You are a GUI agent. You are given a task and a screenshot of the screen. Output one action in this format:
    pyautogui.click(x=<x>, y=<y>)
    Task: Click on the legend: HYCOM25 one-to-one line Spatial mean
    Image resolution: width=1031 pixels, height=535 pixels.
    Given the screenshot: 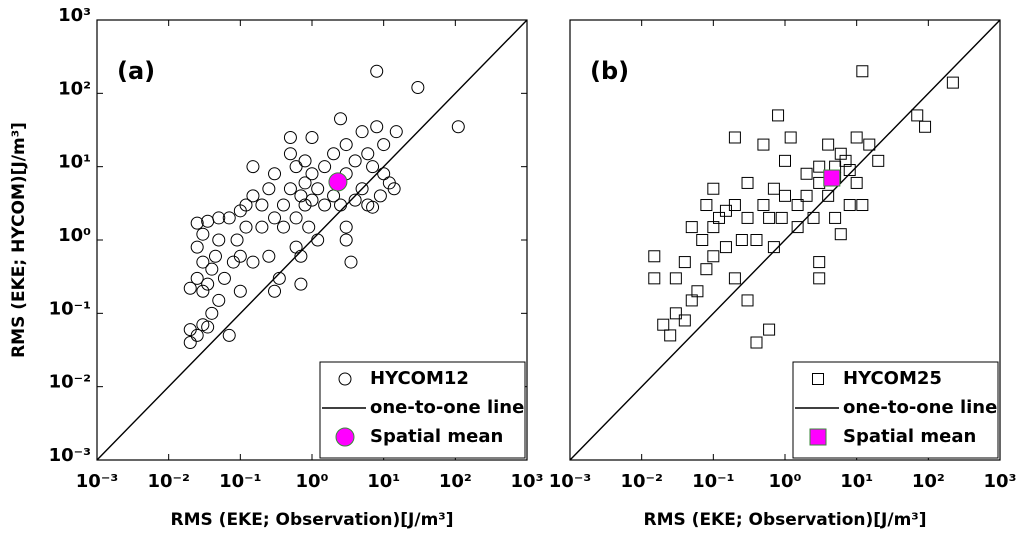 What is the action you would take?
    pyautogui.click(x=895, y=410)
    